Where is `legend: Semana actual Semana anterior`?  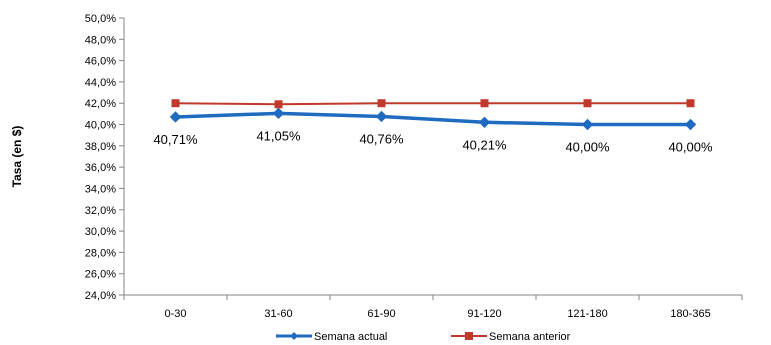
legend: Semana actual Semana anterior is located at coordinates (423, 337).